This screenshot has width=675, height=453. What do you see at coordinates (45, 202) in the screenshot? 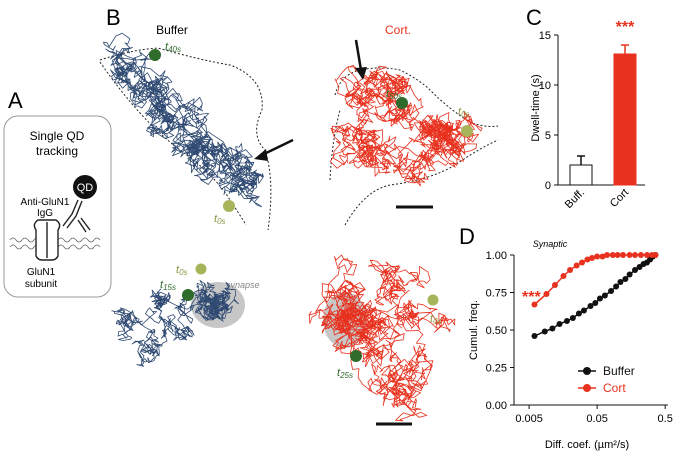
I see `antibody-label-1: Anti-GluN1` at bounding box center [45, 202].